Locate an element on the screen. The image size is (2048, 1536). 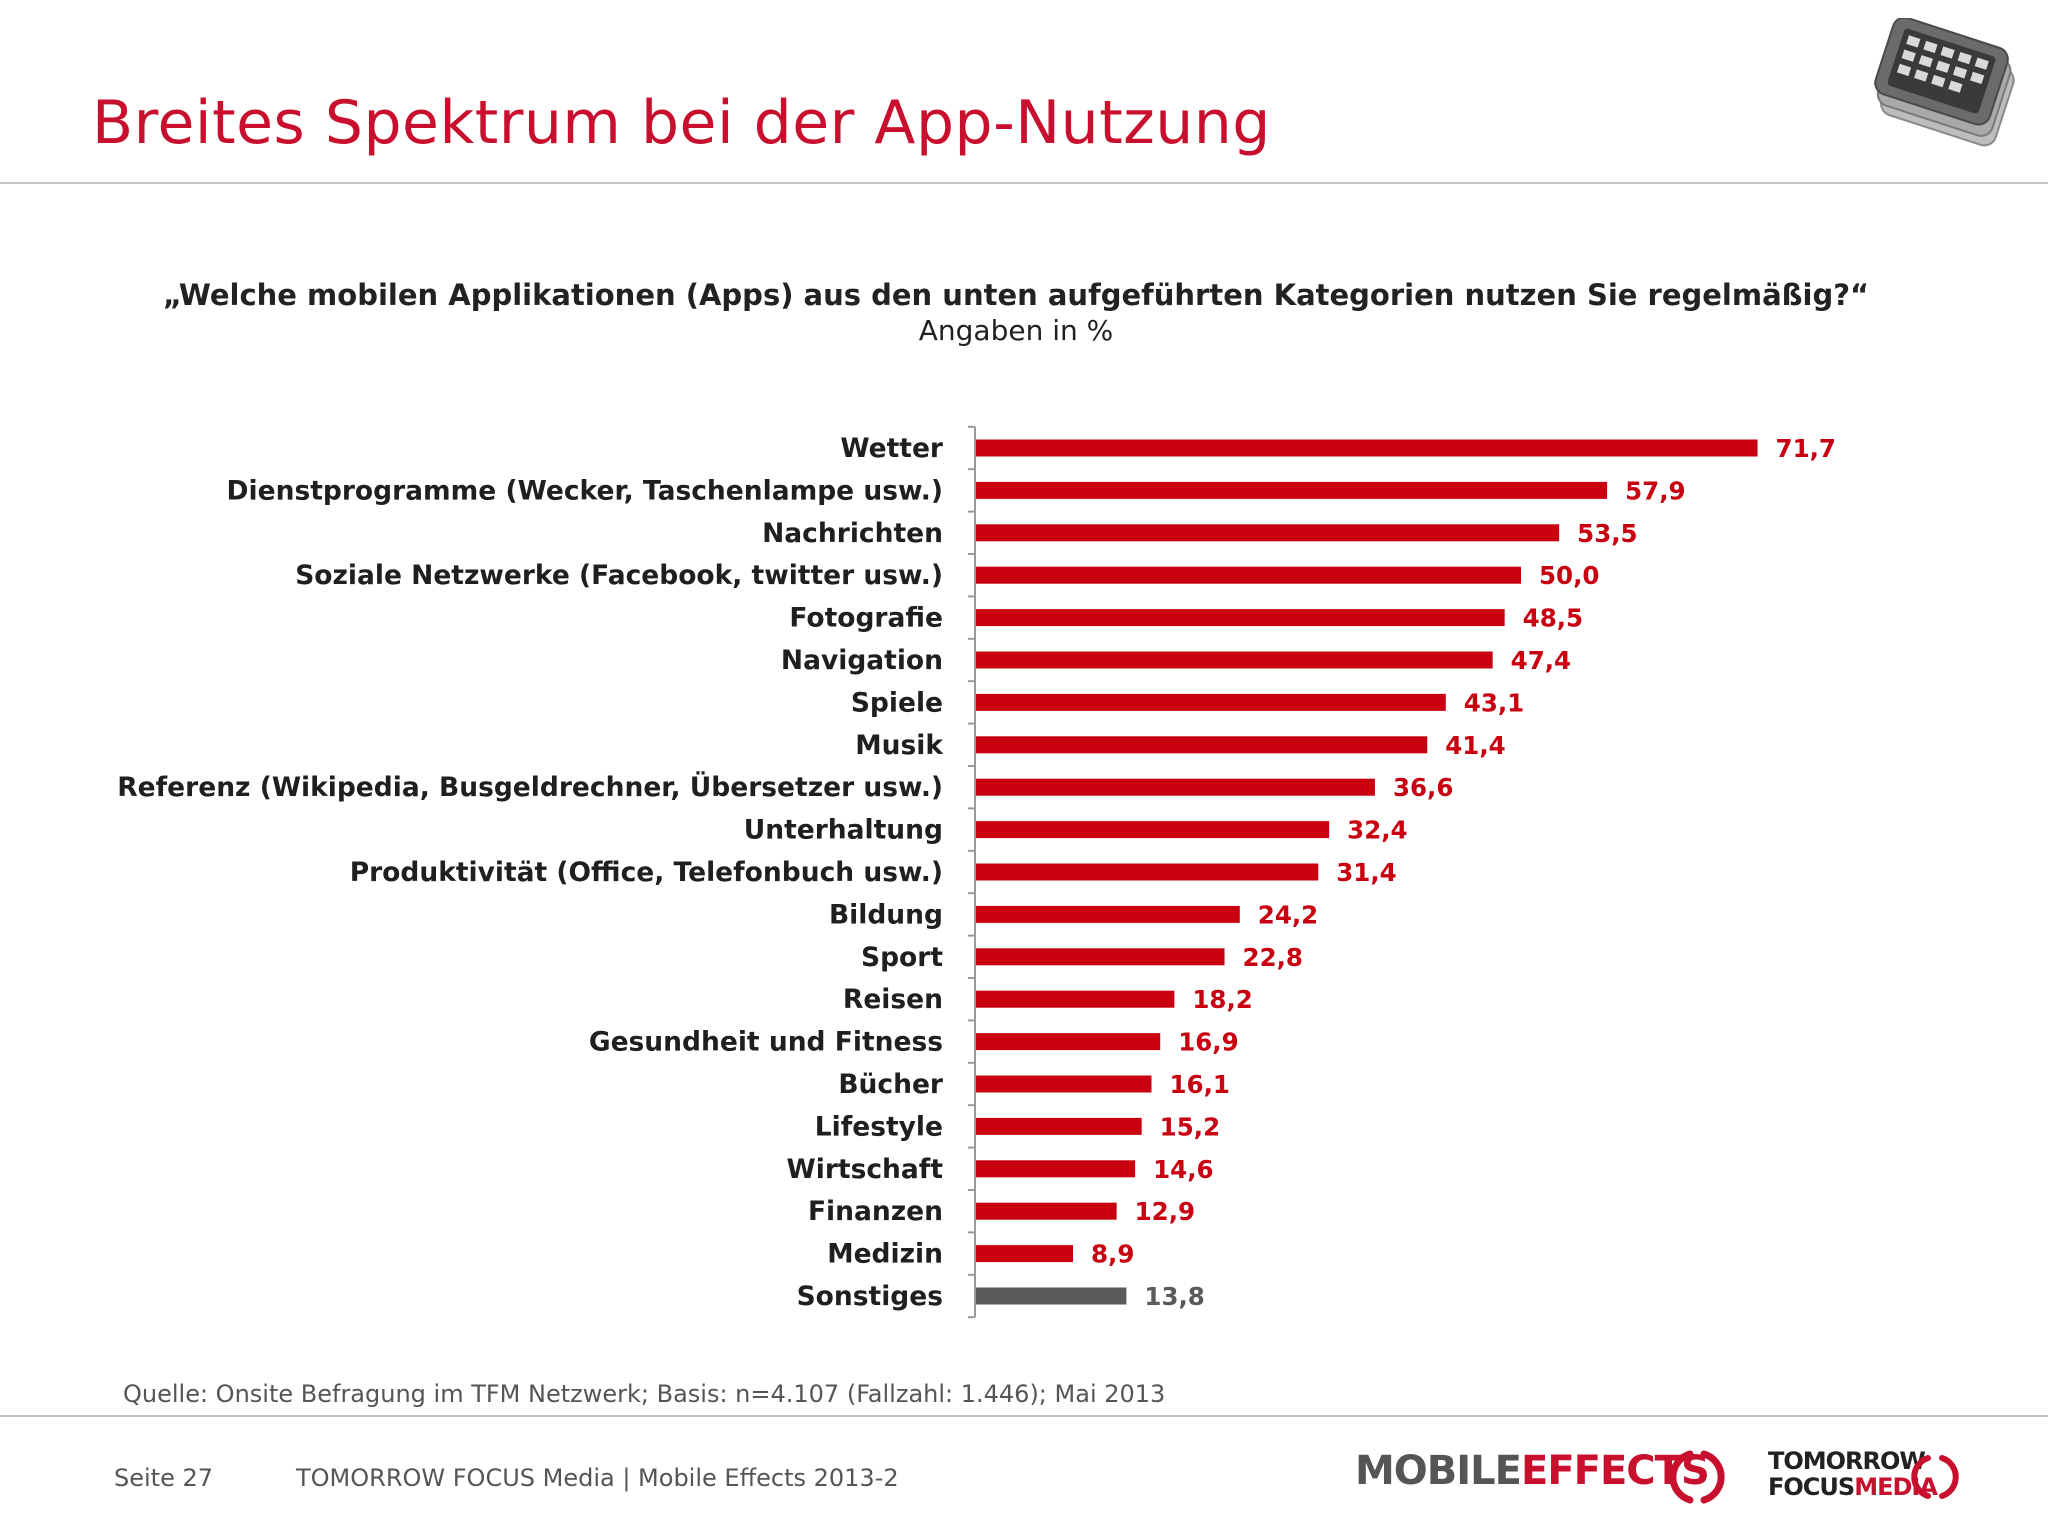
value-label: 31,4 is located at coordinates (1366, 872).